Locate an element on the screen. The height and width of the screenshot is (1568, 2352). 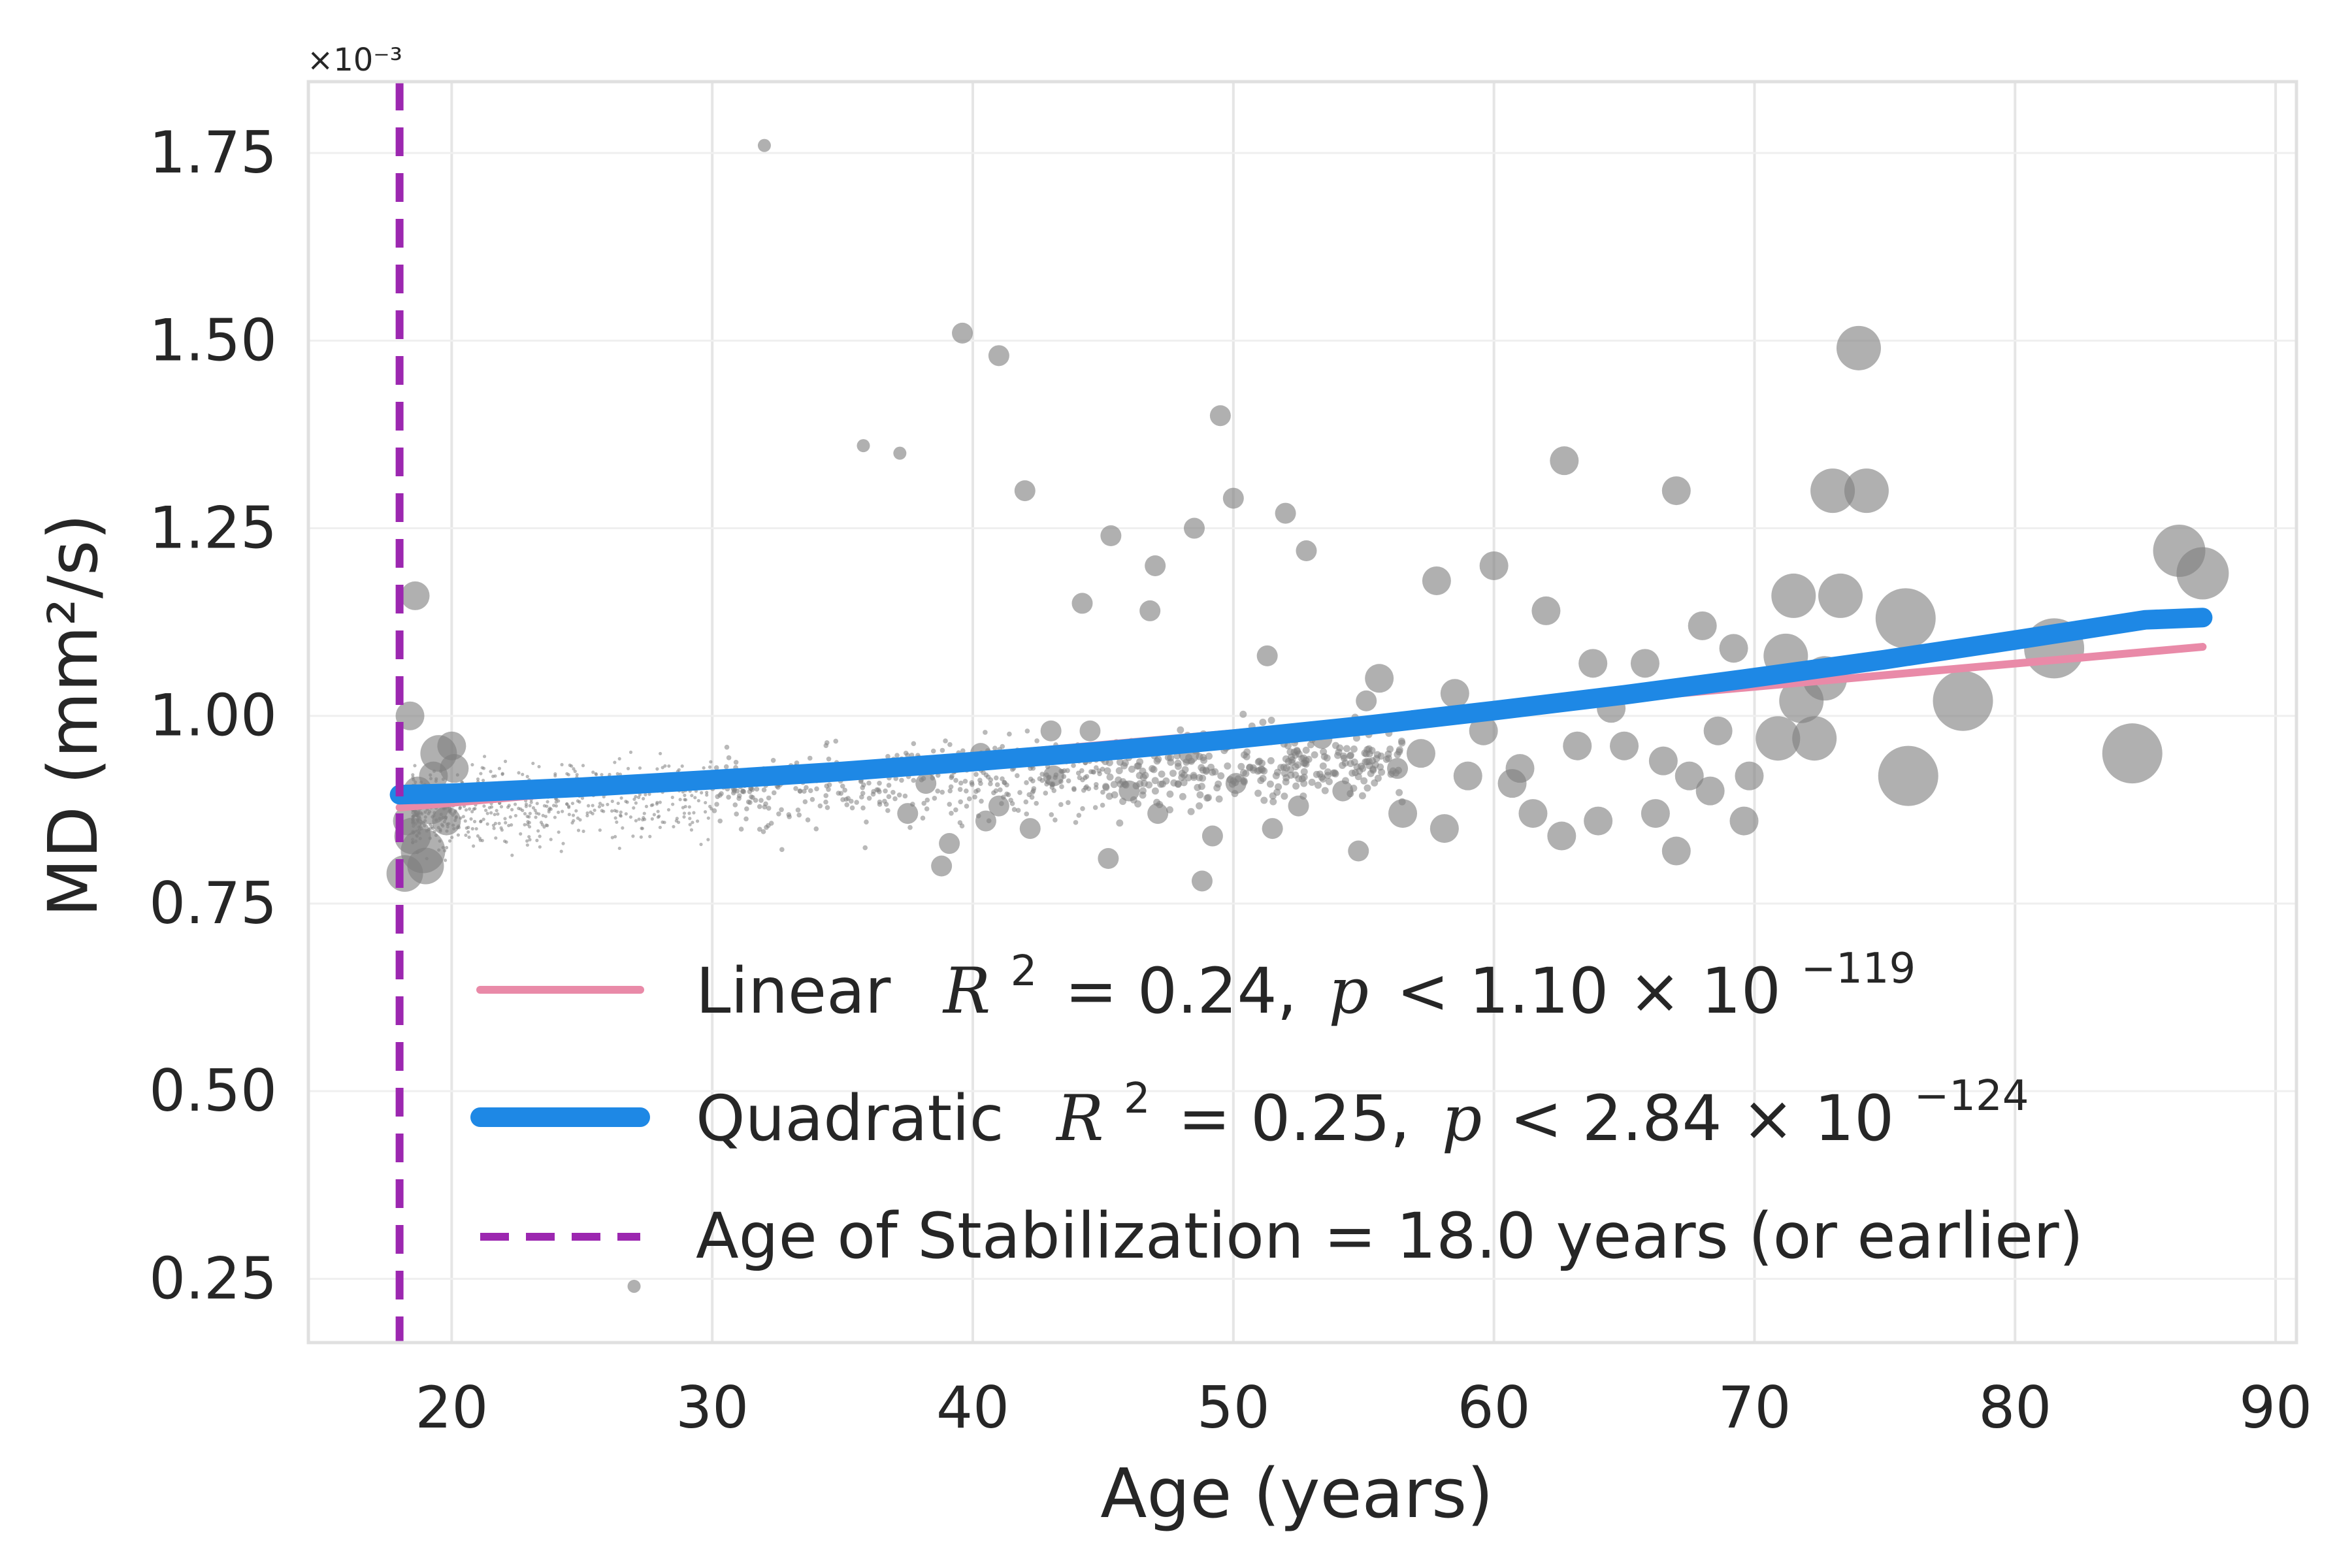
legend-quadratic-r: R is located at coordinates (1079, 1118).